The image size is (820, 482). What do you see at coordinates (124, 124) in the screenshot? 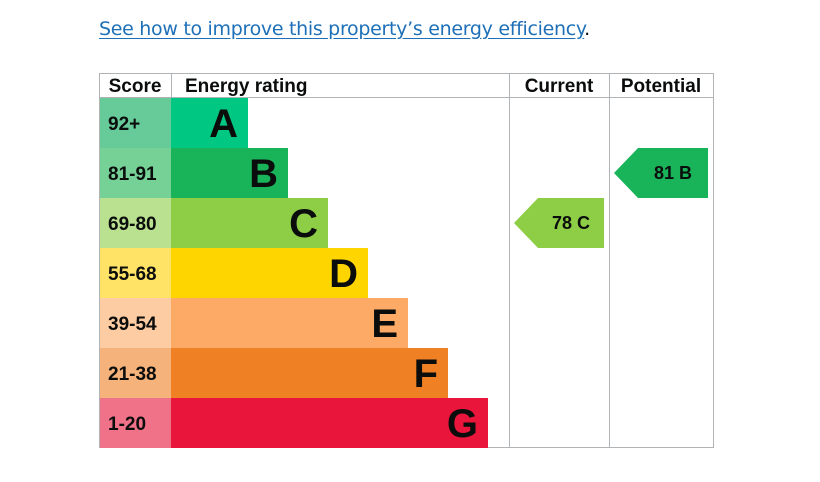
I see `score-label: 92+` at bounding box center [124, 124].